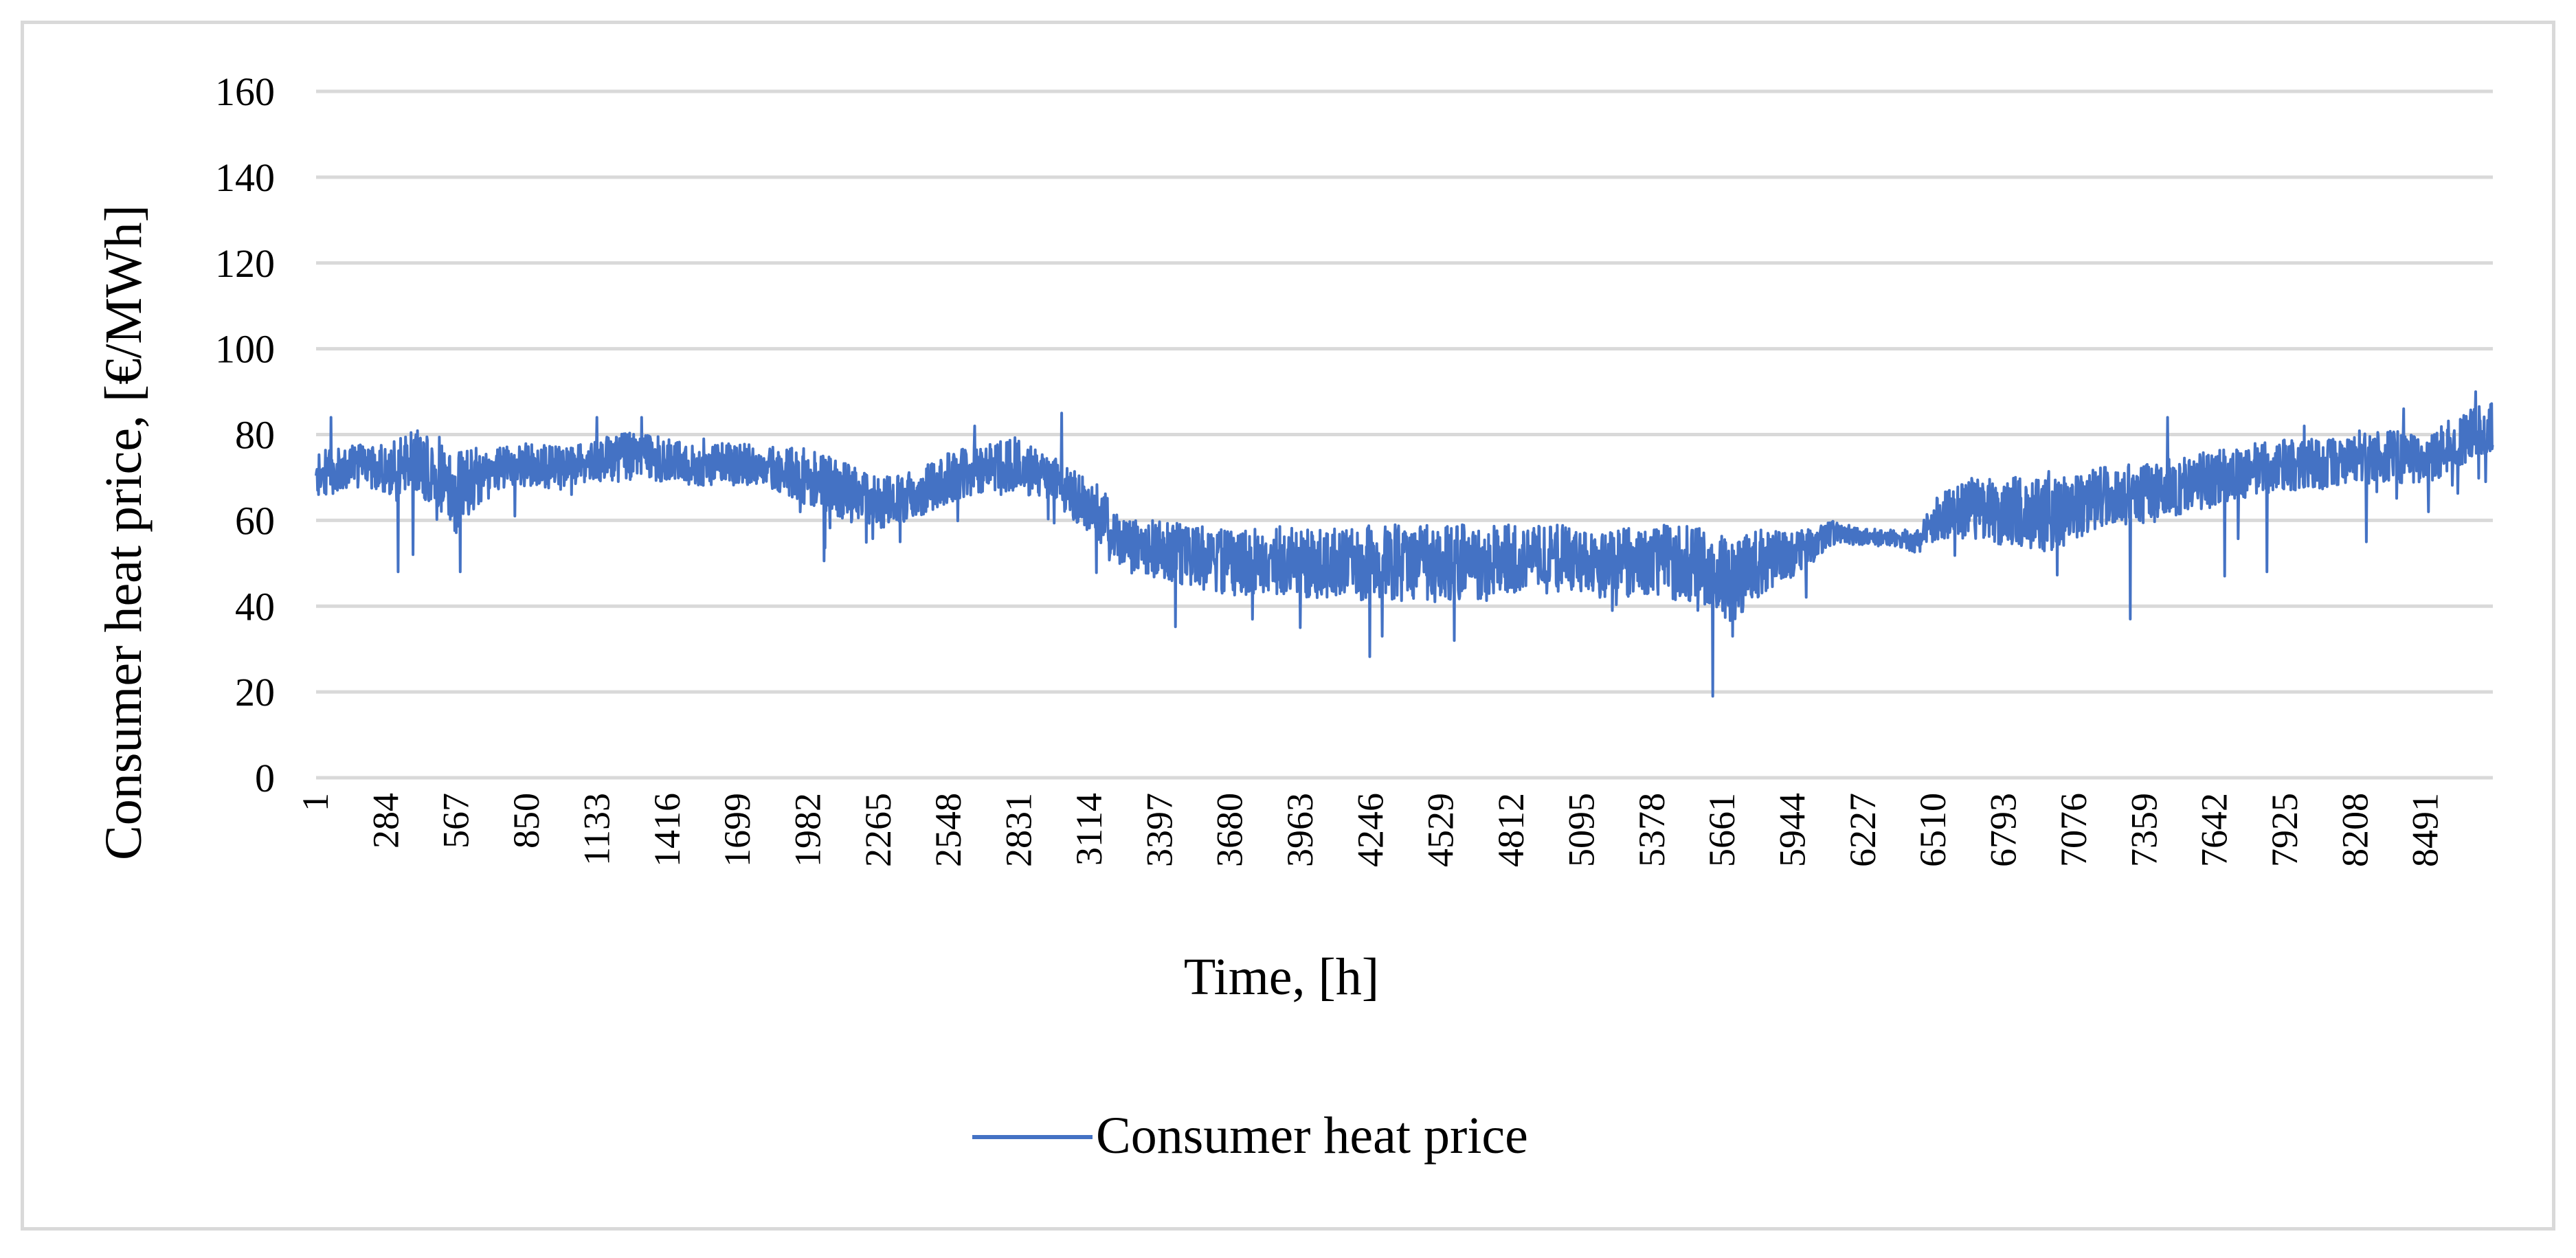  I want to click on y-tick-label: 60, so click(255, 520).